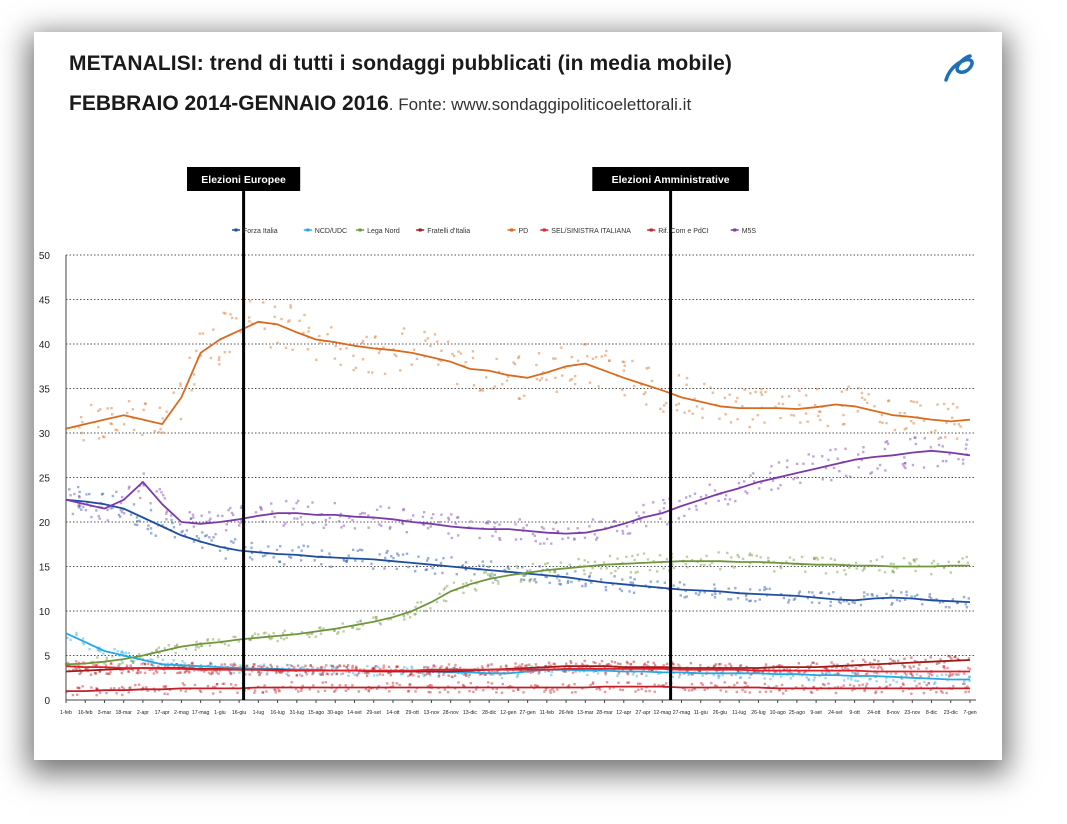  What do you see at coordinates (518, 688) in the screenshot?
I see `series-line-rif-com-e-pdci` at bounding box center [518, 688].